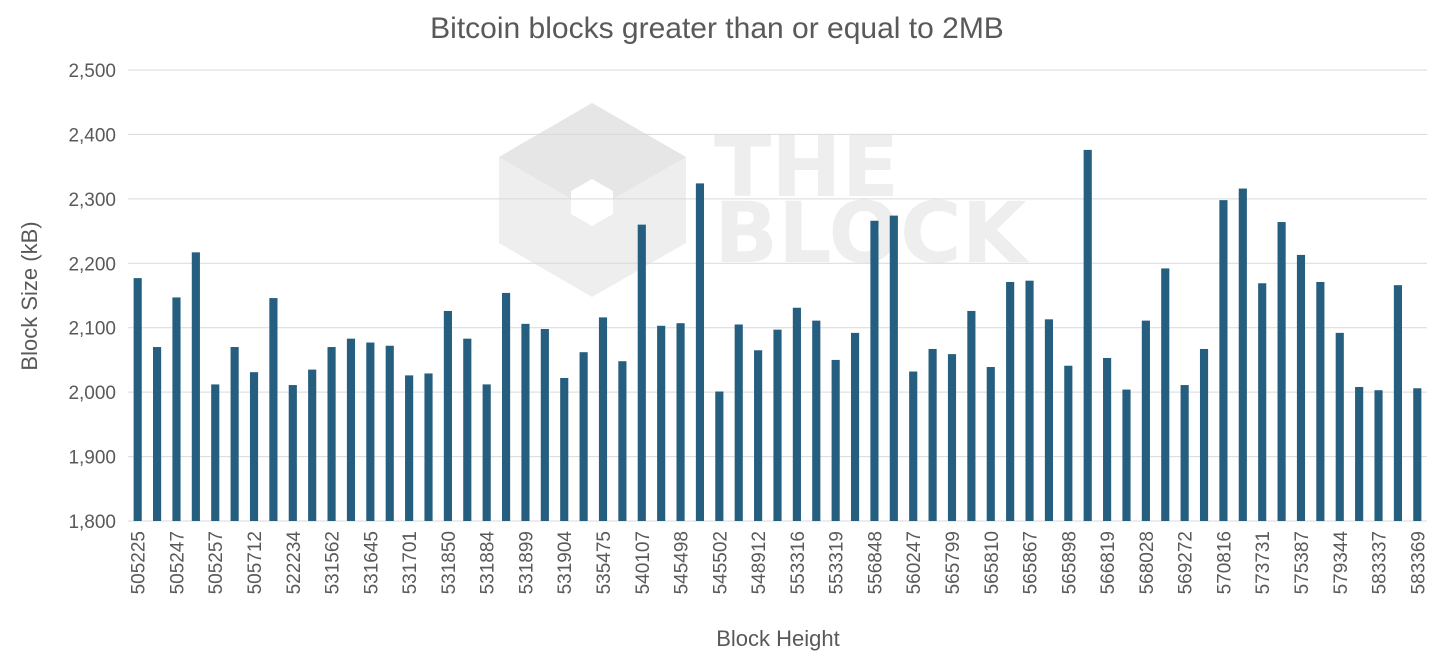 The width and height of the screenshot is (1434, 662). I want to click on x-tick-label: 535475, so click(604, 562).